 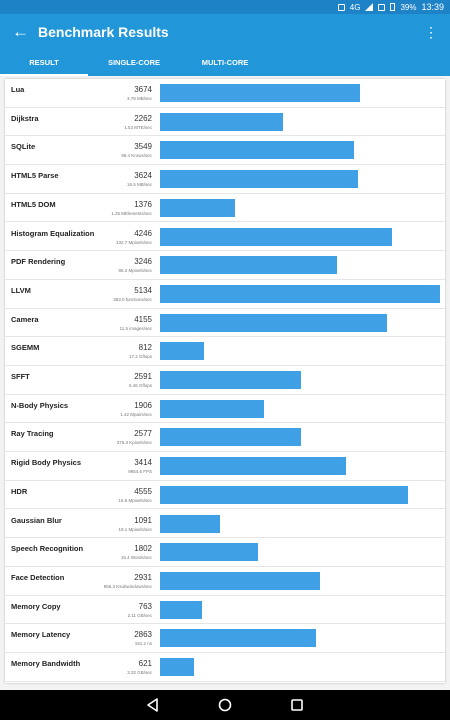 I want to click on benchmark-score: 2931, so click(x=143, y=577).